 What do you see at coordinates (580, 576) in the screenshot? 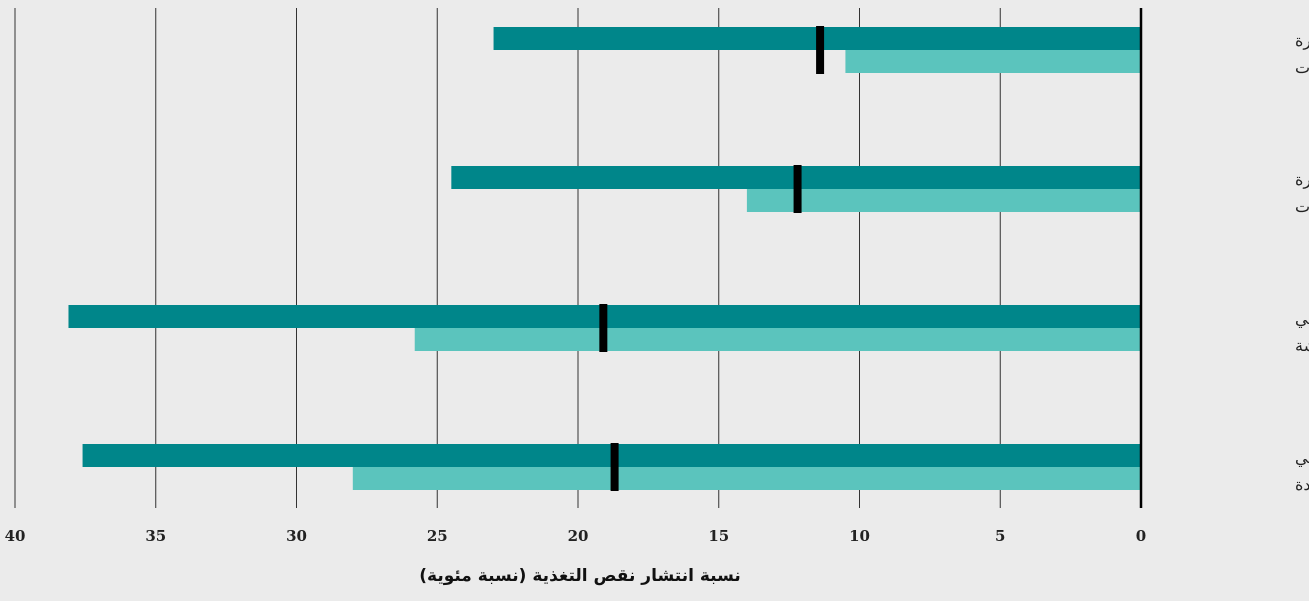
I see `x-axis-title: نسبة انتشار نقص التغذية (نسبة مئوية)` at bounding box center [580, 576].